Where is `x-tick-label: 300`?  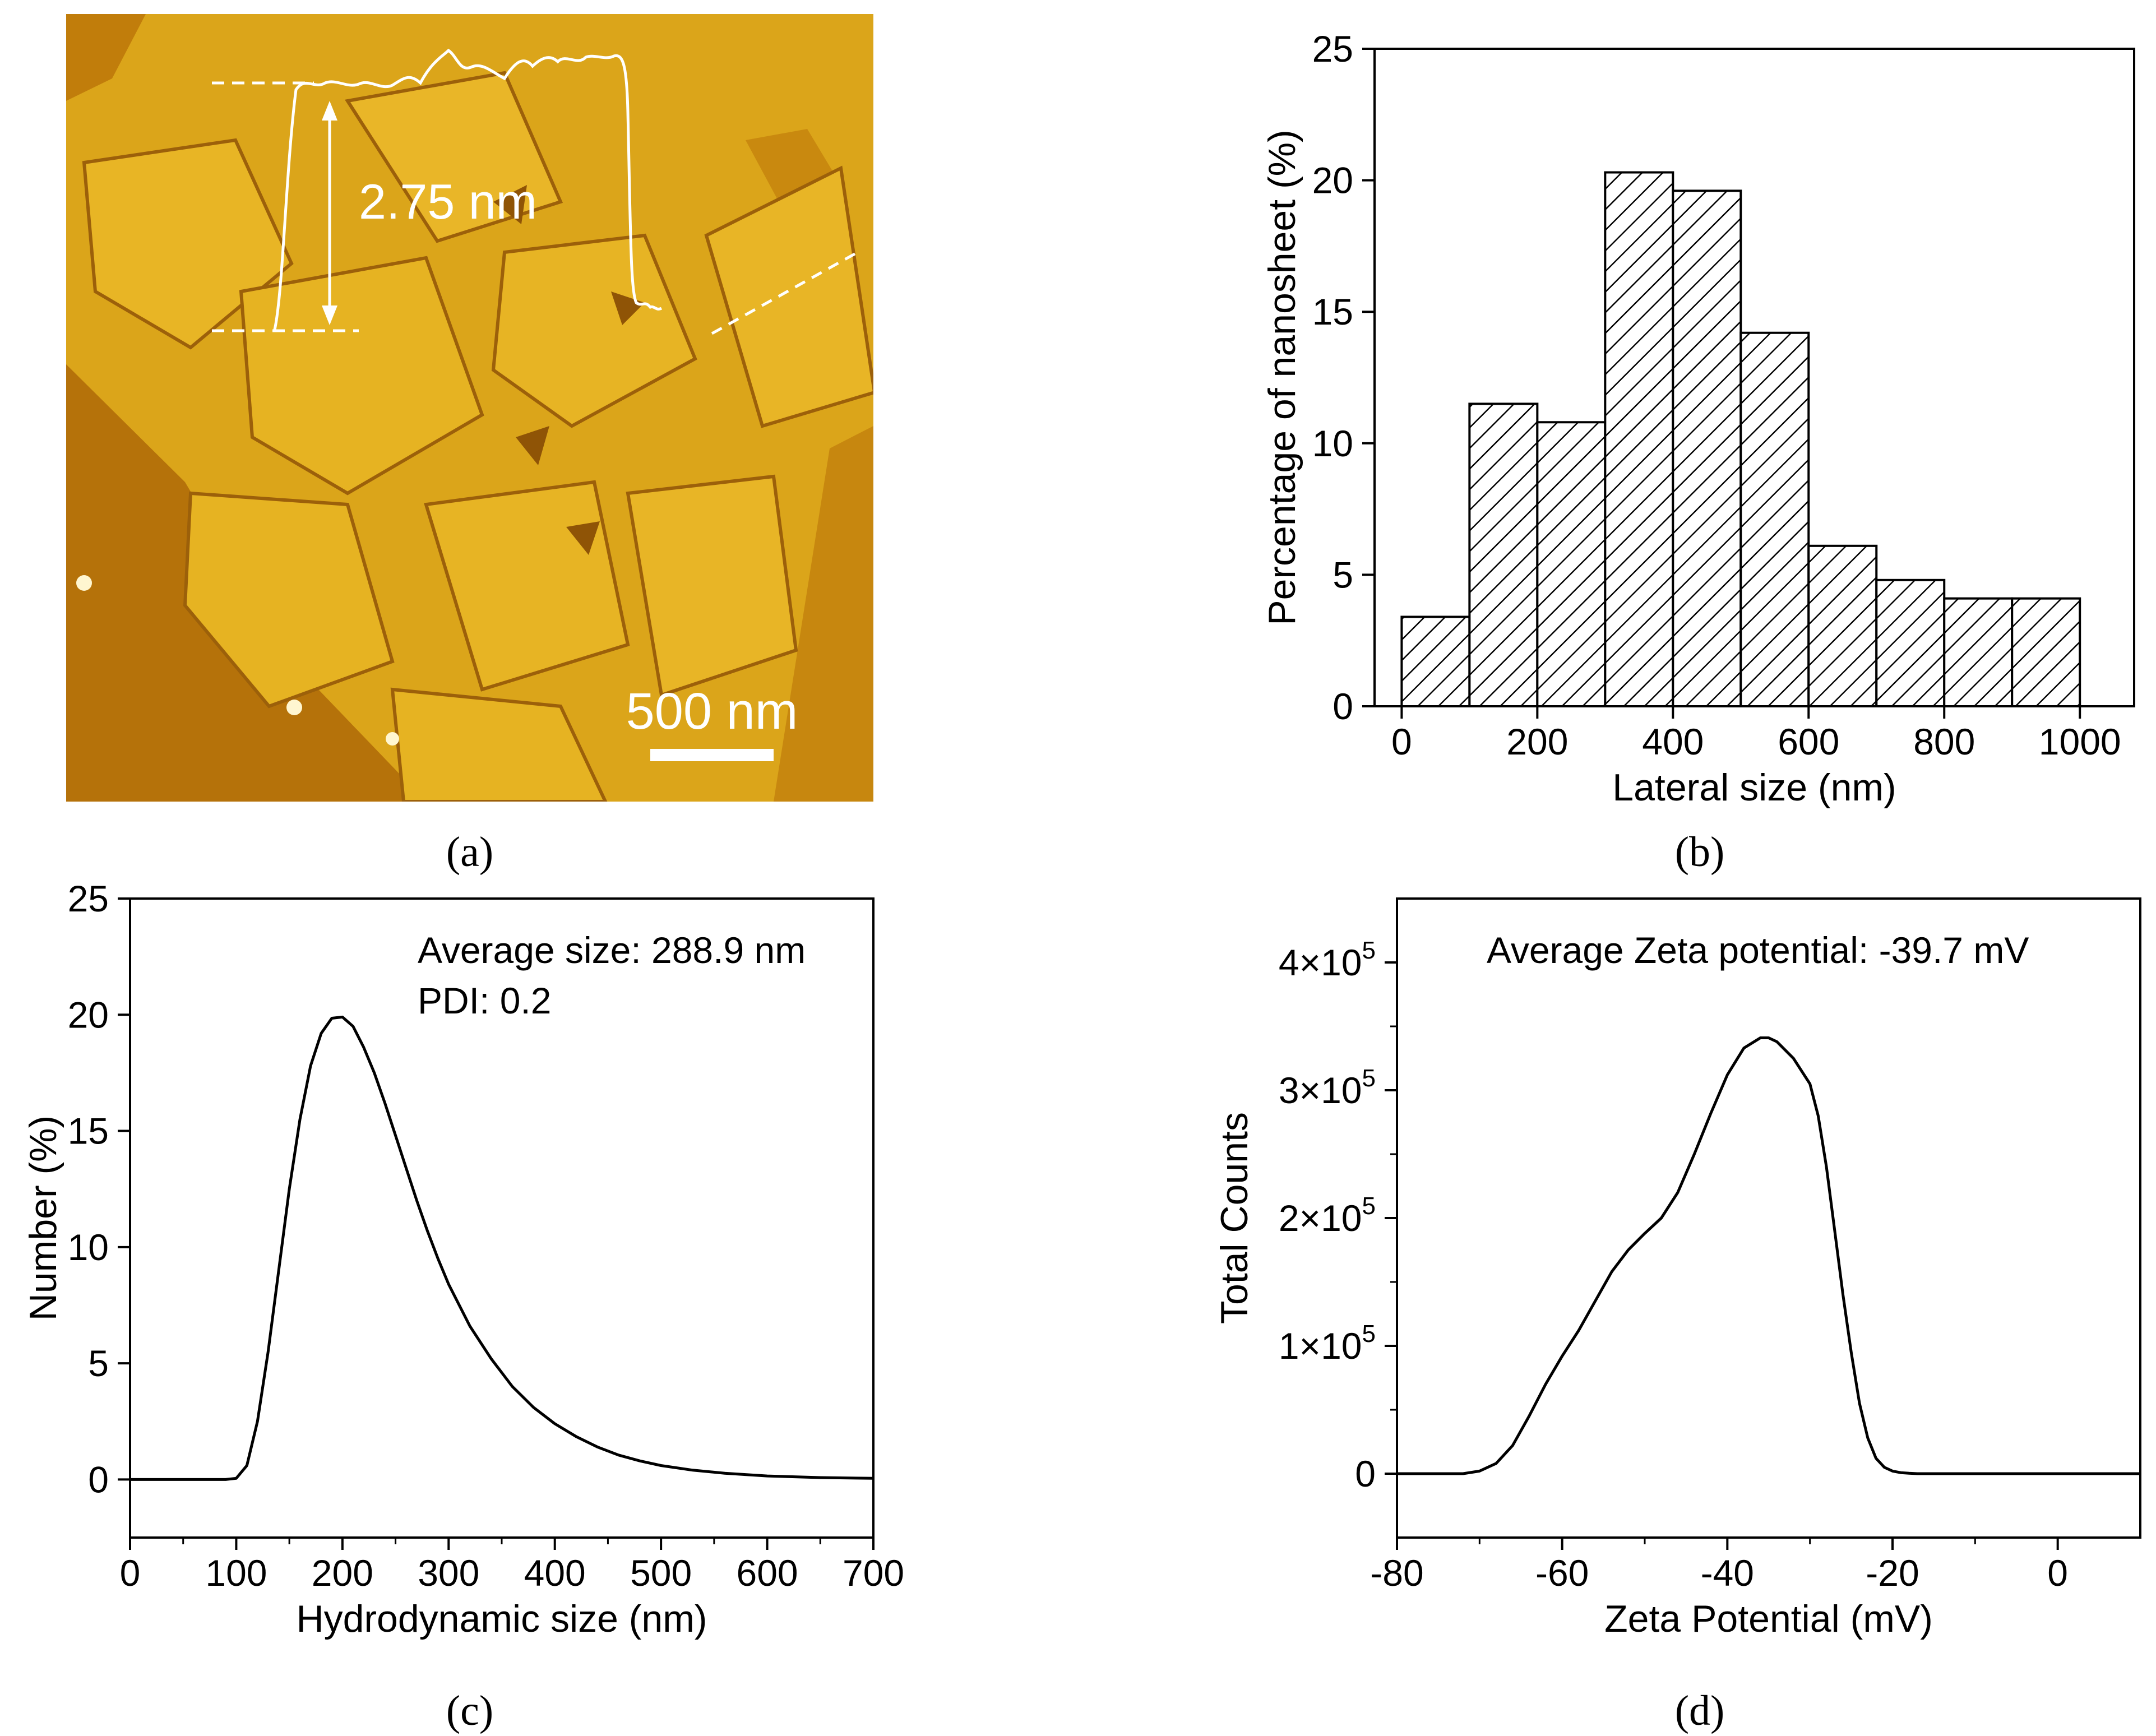
x-tick-label: 300 is located at coordinates (448, 1573).